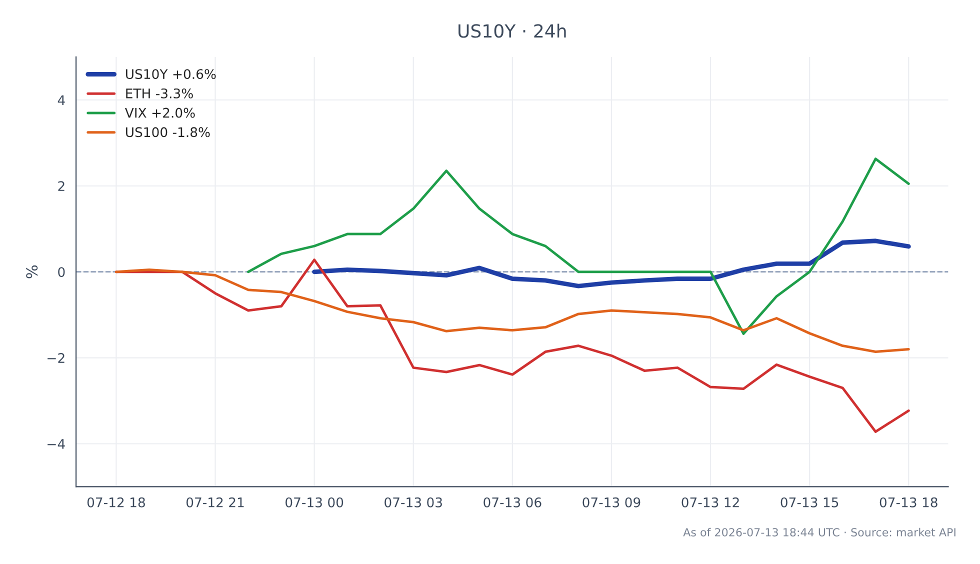  Describe the element at coordinates (159, 113) in the screenshot. I see `legend-label: VIX +2.0%` at that location.